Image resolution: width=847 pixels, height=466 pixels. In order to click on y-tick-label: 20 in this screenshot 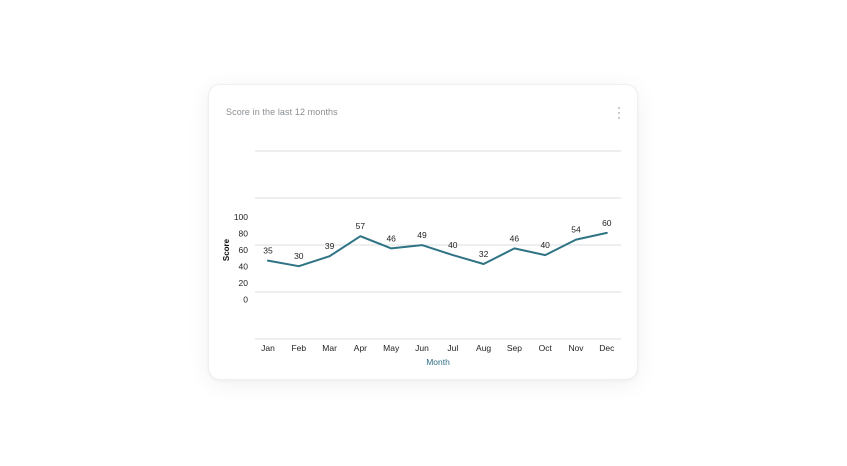, I will do `click(244, 283)`.